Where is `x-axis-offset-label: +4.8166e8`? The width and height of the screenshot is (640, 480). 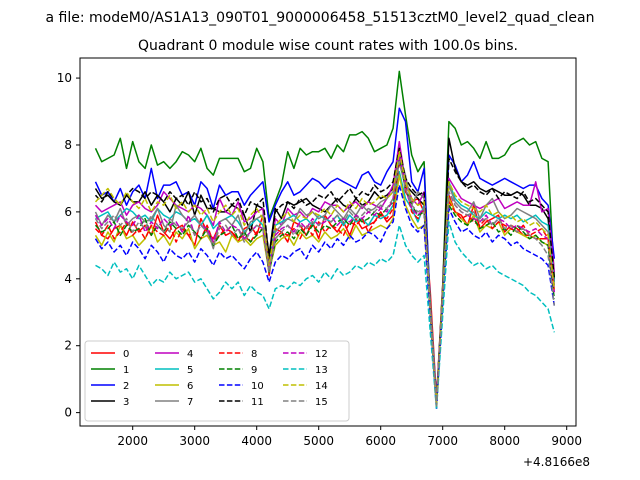 x-axis-offset-label: +4.8166e8 is located at coordinates (556, 462).